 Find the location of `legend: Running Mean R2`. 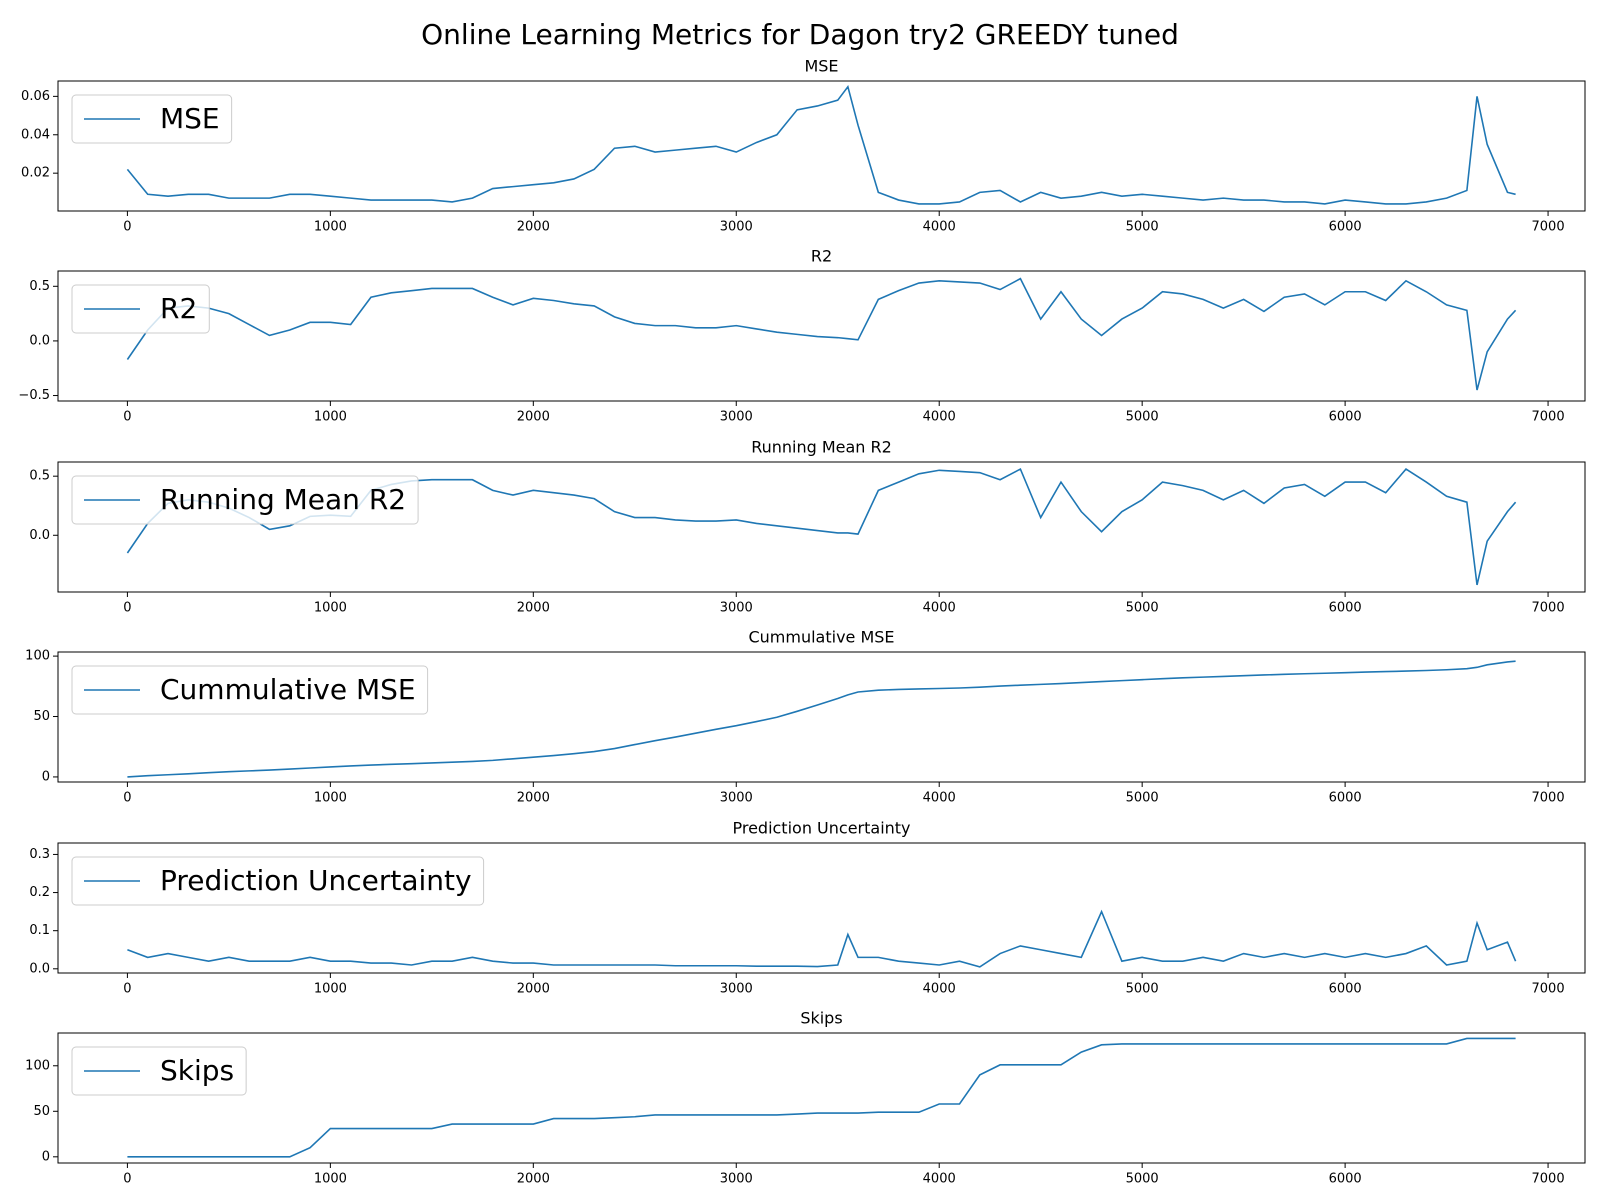

legend: Running Mean R2 is located at coordinates (245, 500).